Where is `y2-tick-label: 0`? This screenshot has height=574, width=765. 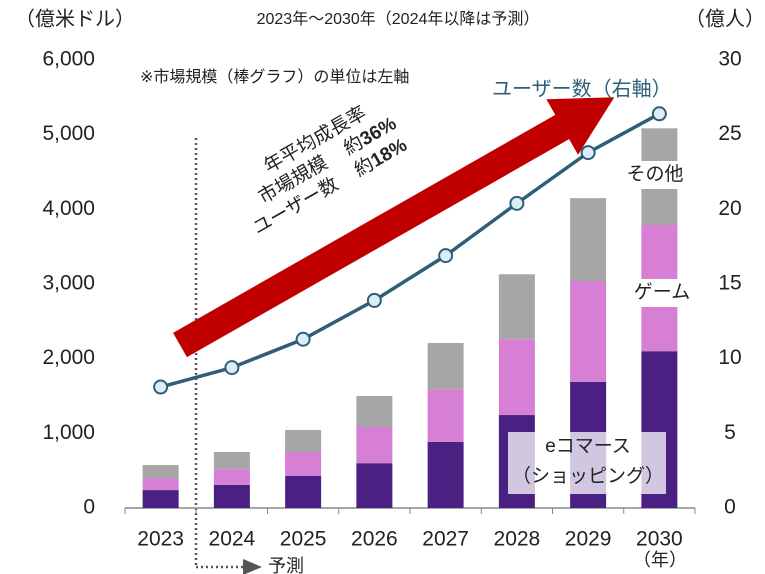
y2-tick-label: 0 is located at coordinates (730, 507).